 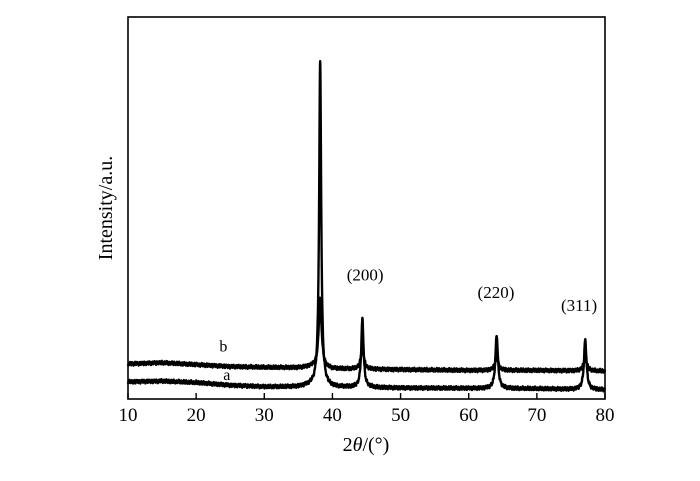 What do you see at coordinates (358, 445) in the screenshot?
I see `x-axis-label-theta: θ` at bounding box center [358, 445].